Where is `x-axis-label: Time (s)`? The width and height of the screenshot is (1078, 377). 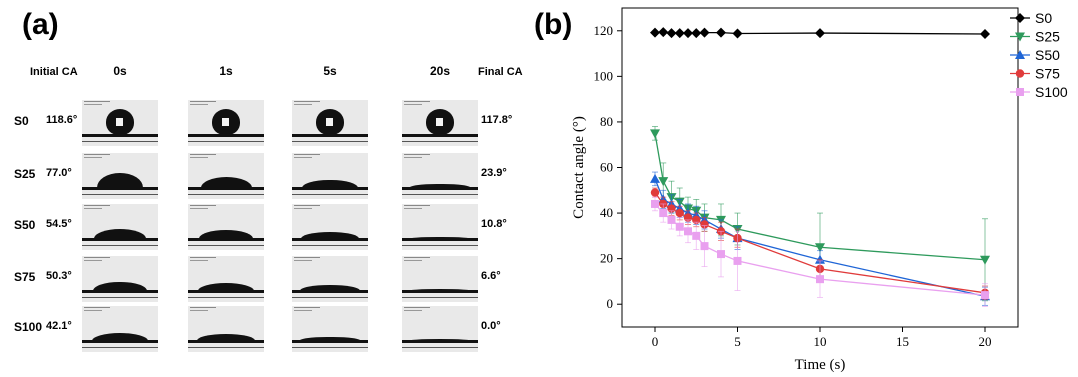 x-axis-label: Time (s) is located at coordinates (820, 365).